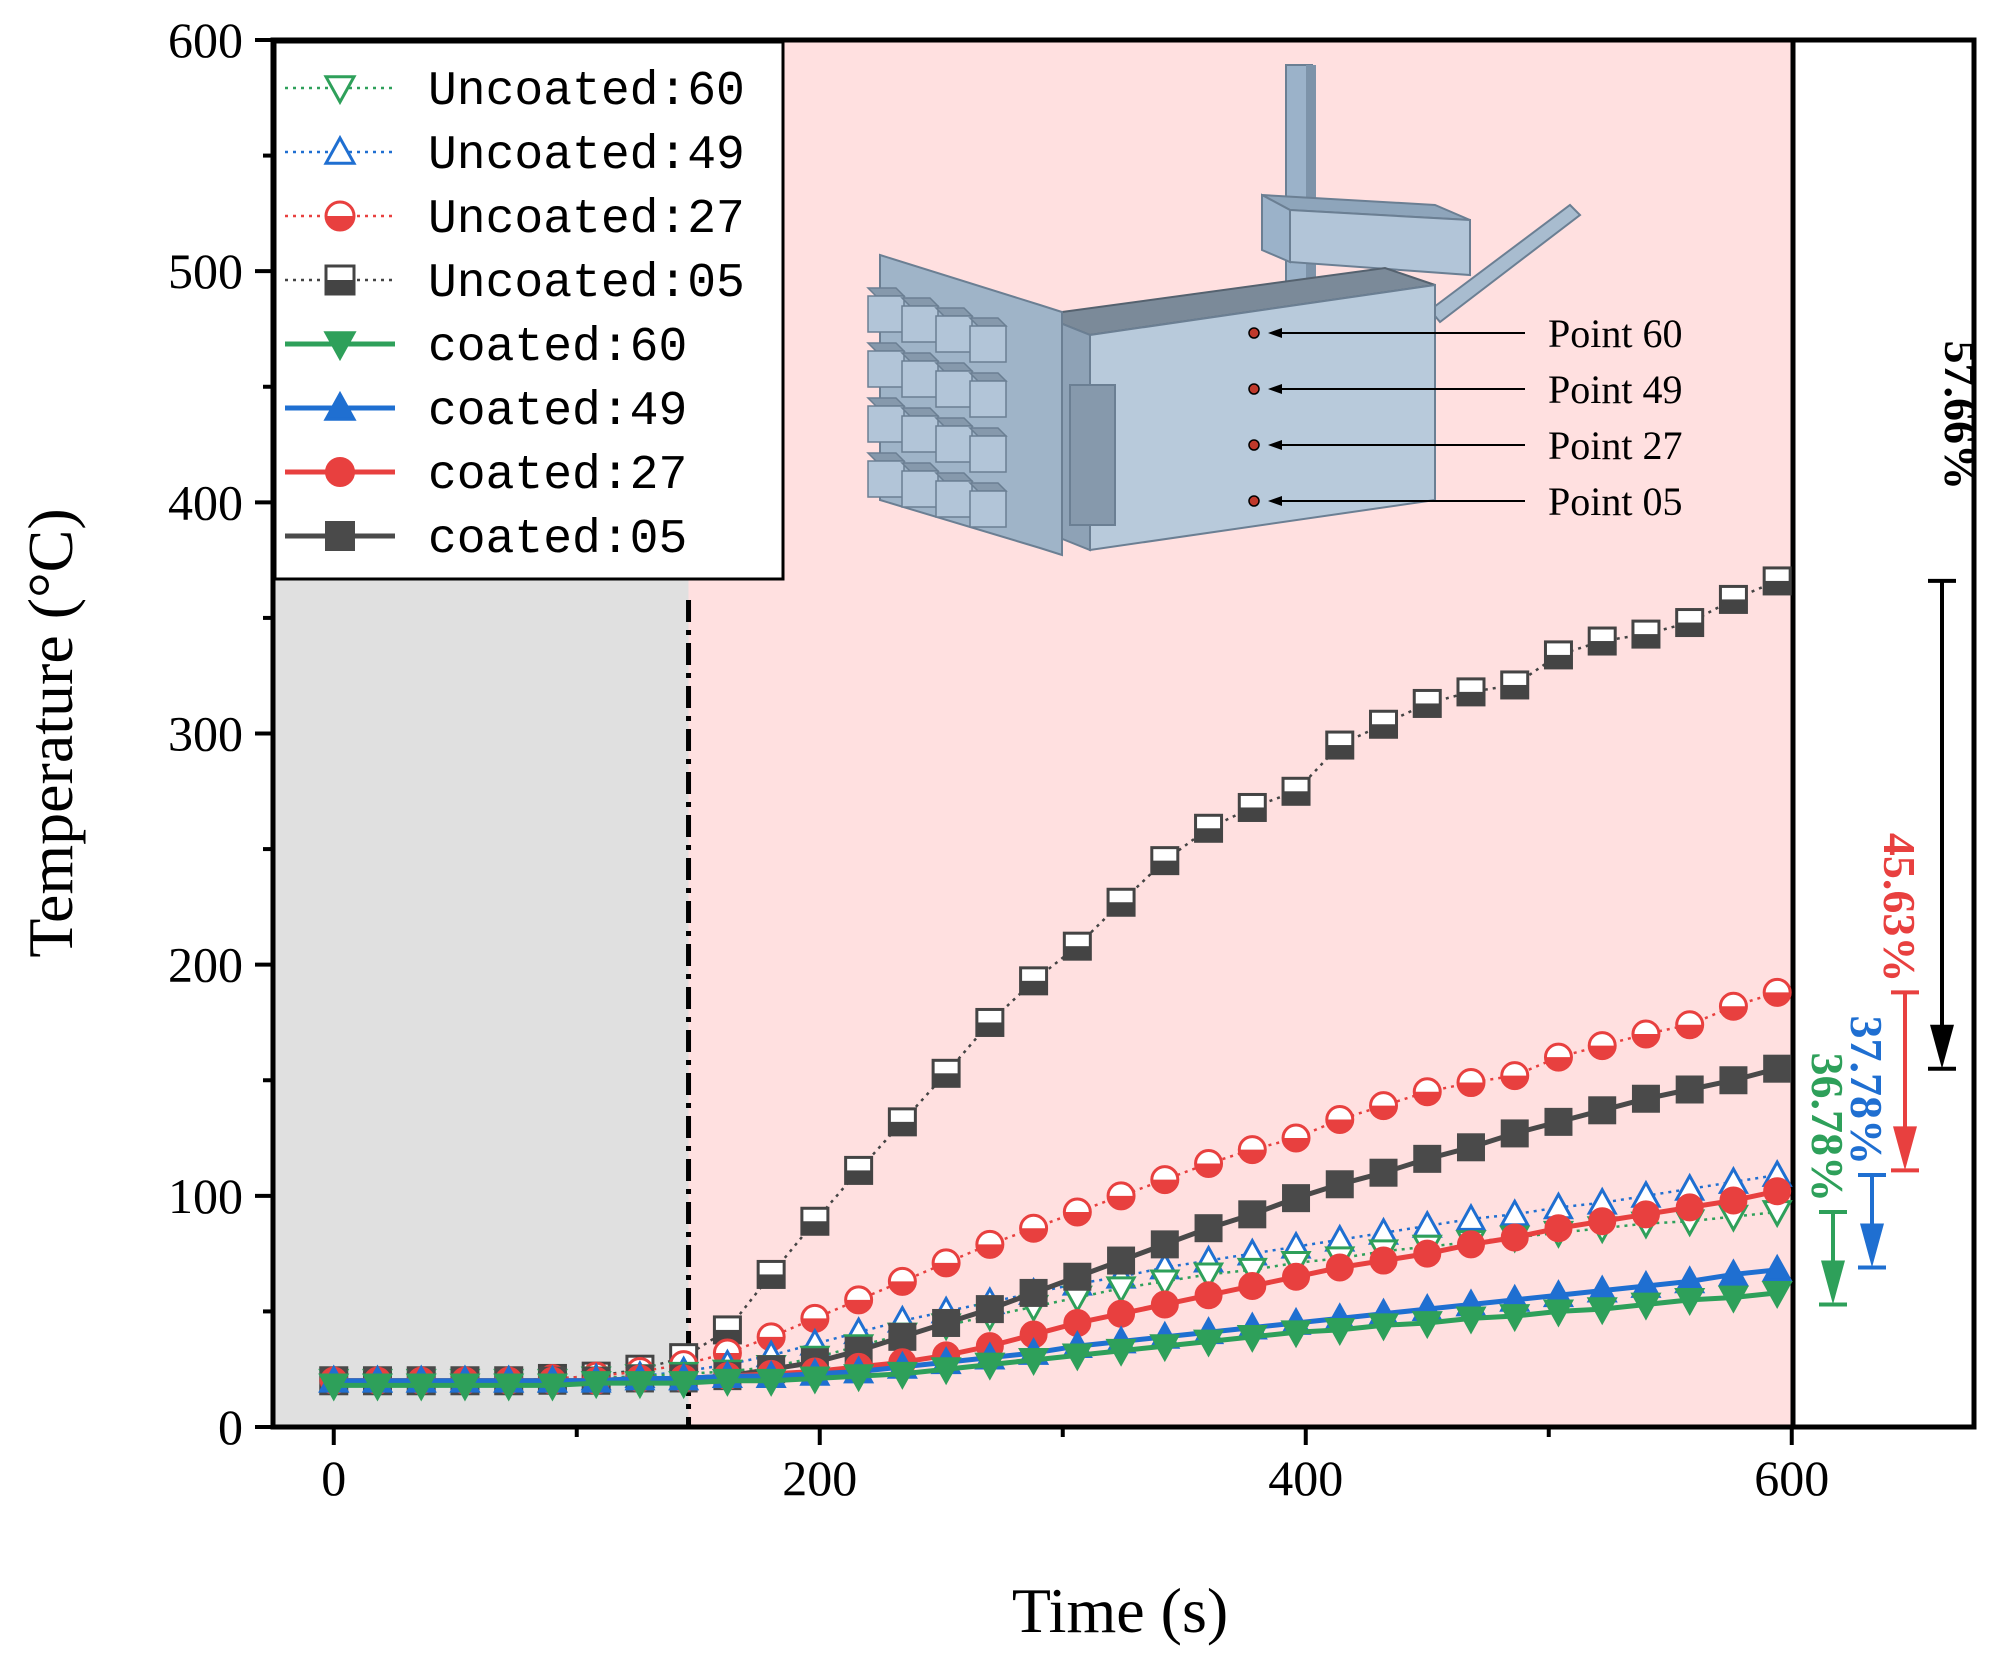 The height and width of the screenshot is (1662, 1996). What do you see at coordinates (1960, 416) in the screenshot?
I see `reduction-label: 57.66%` at bounding box center [1960, 416].